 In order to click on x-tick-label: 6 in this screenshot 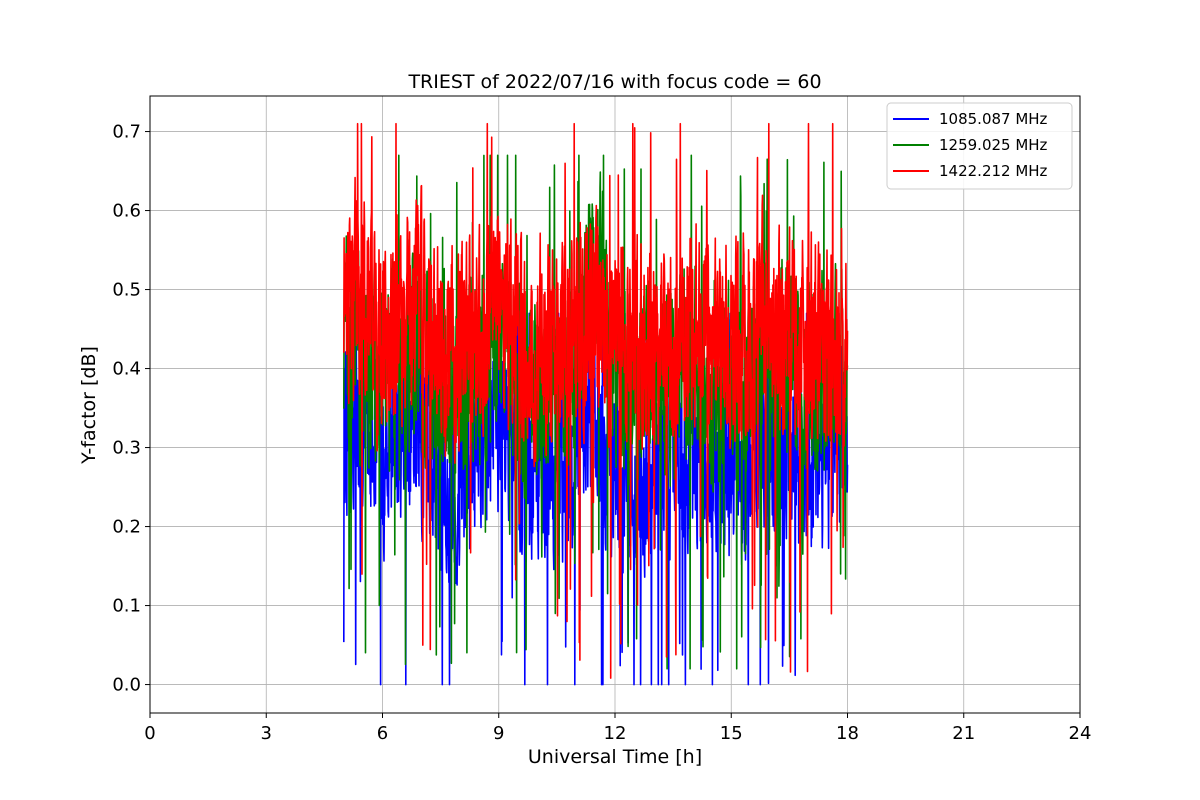, I will do `click(382, 733)`.